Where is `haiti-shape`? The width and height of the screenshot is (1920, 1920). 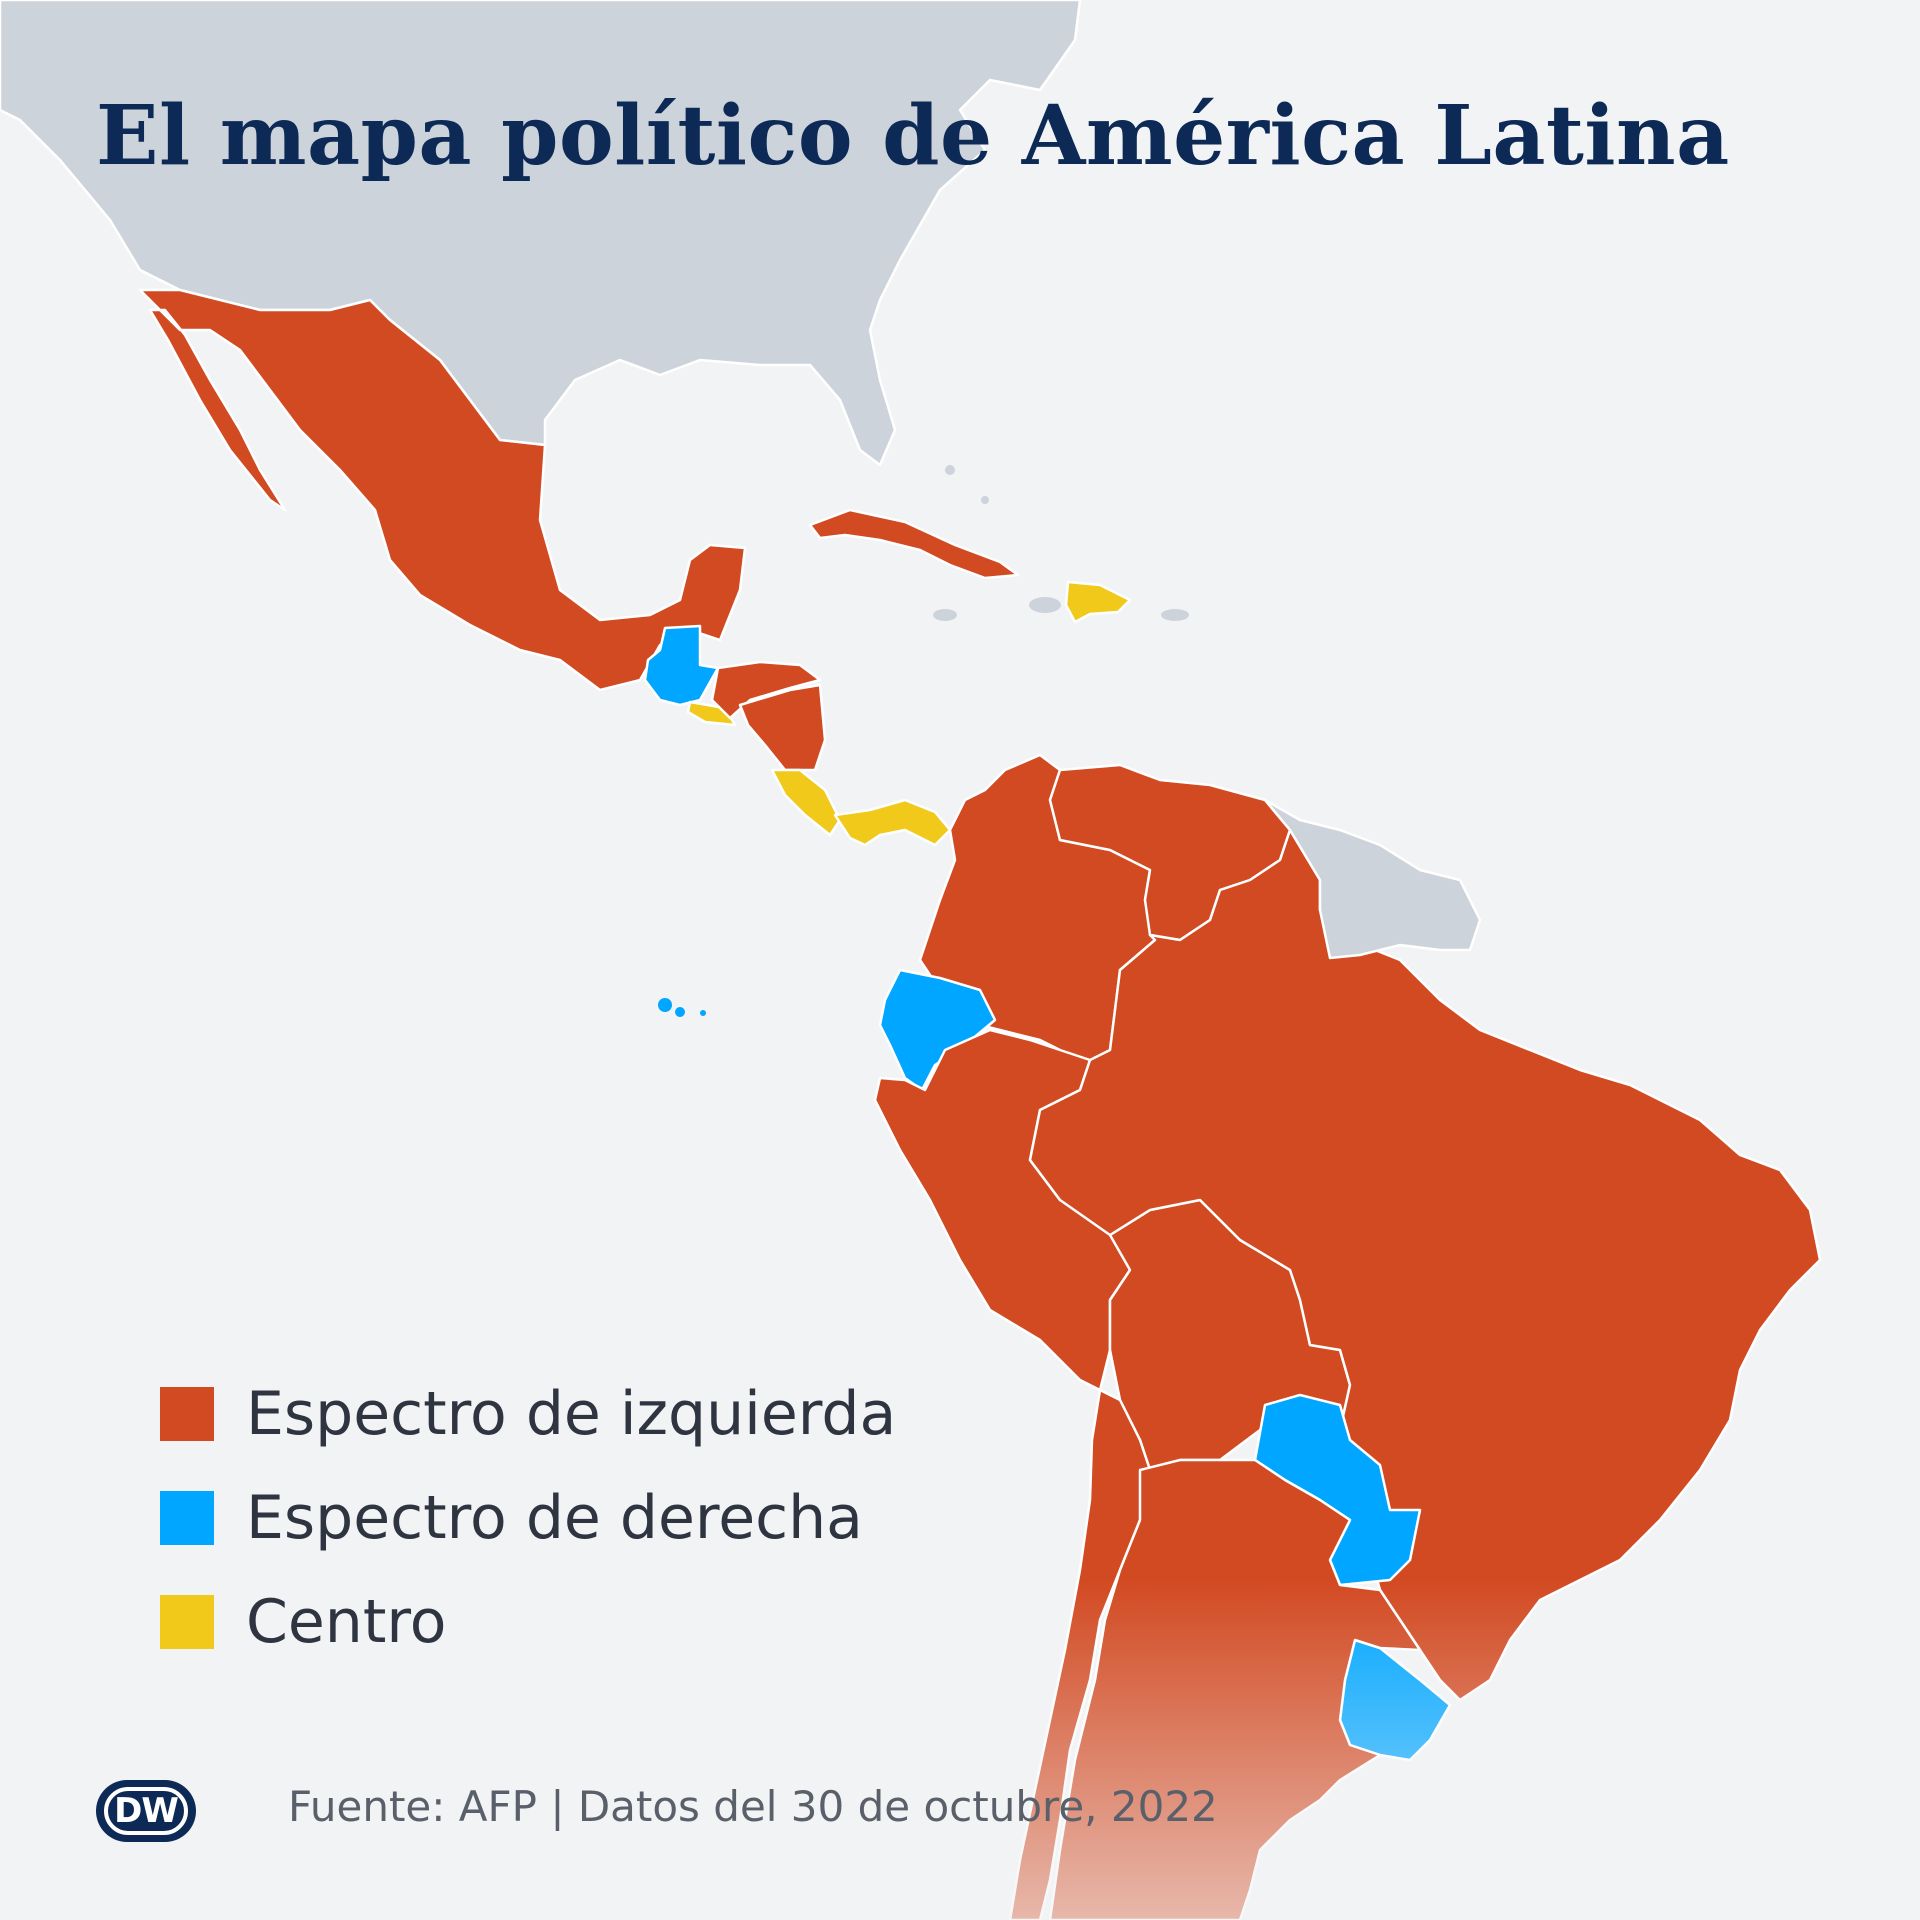
haiti-shape is located at coordinates (1045, 605).